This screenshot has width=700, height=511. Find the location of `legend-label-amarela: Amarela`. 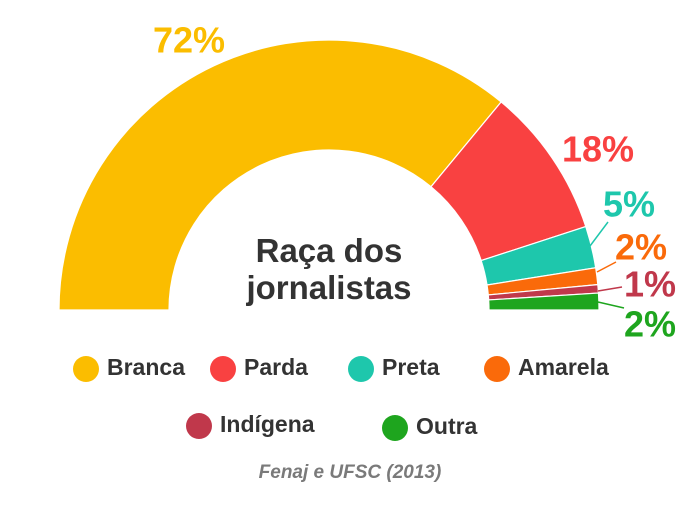

legend-label-amarela: Amarela is located at coordinates (563, 367).